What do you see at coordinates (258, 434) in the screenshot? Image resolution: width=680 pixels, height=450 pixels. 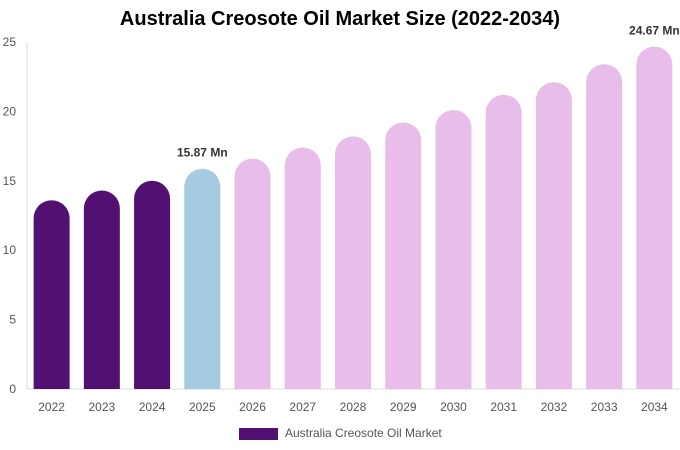 I see `legend-swatch` at bounding box center [258, 434].